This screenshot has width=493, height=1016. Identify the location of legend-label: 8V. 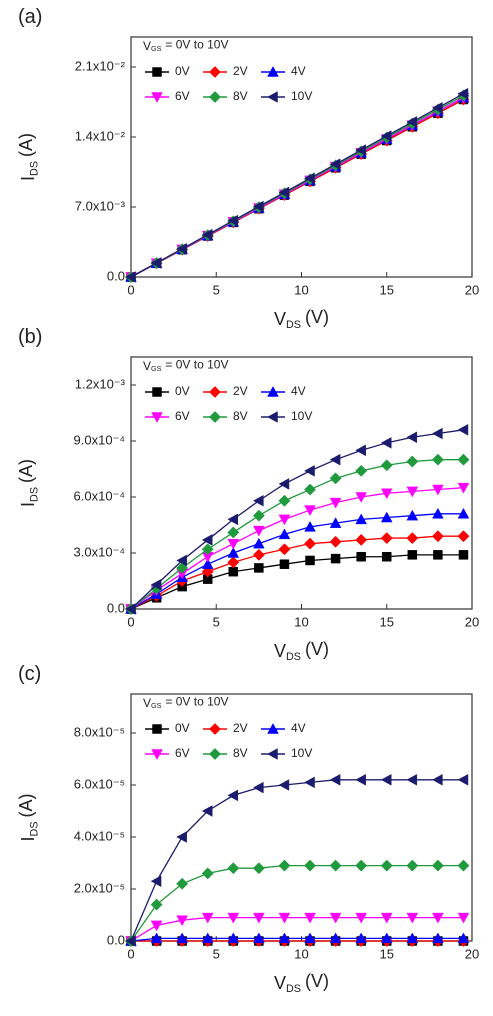
(240, 96).